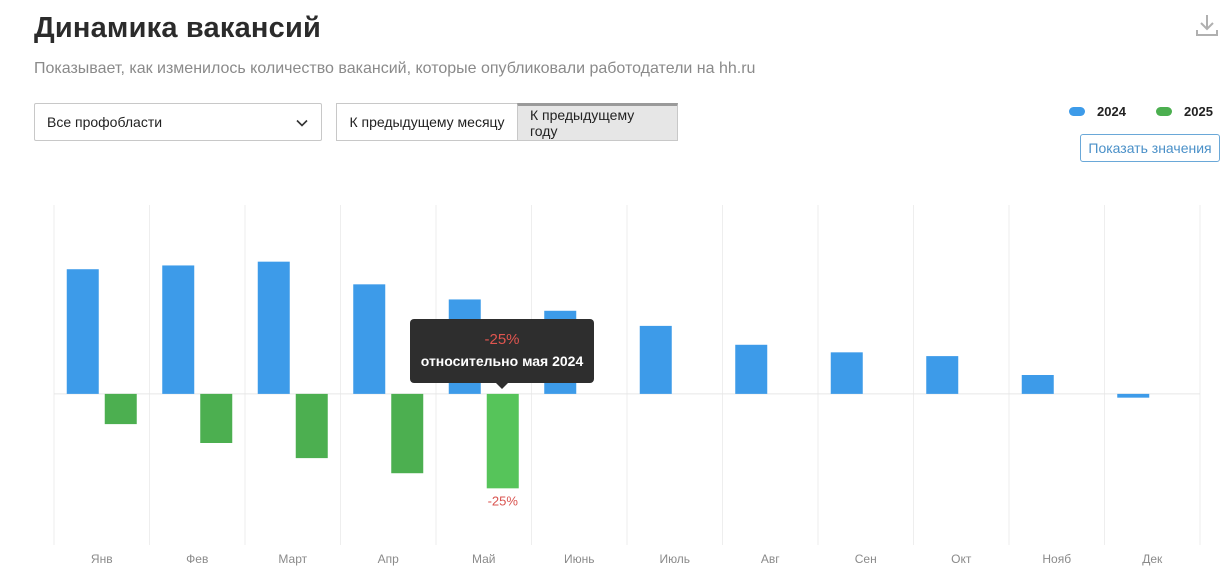  I want to click on x-tick-label: Авг, so click(770, 559).